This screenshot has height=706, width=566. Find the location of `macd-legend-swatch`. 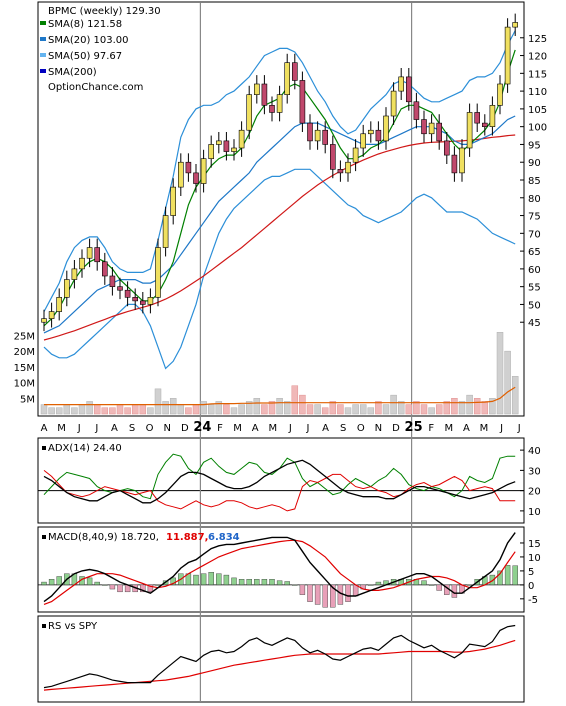

macd-legend-swatch is located at coordinates (44, 537).